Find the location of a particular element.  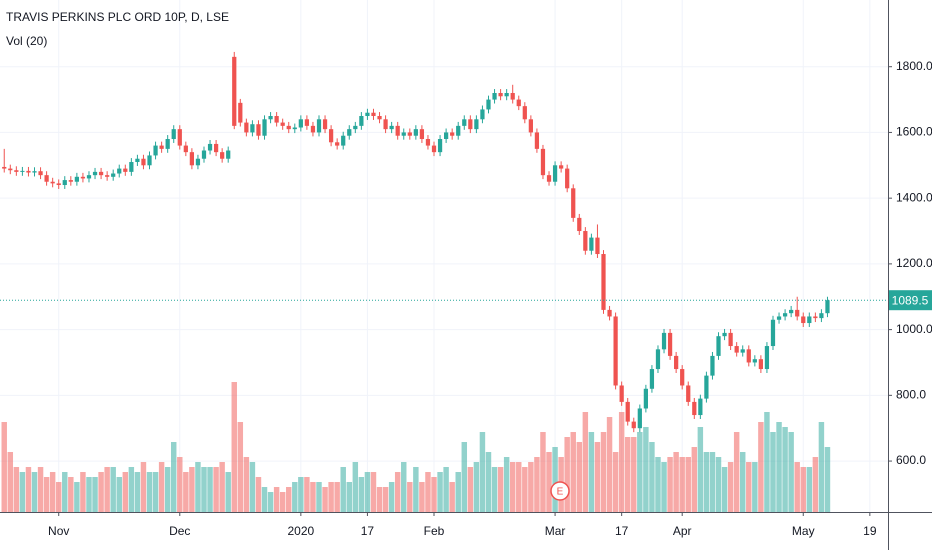

earnings-marker-label: E is located at coordinates (560, 492).